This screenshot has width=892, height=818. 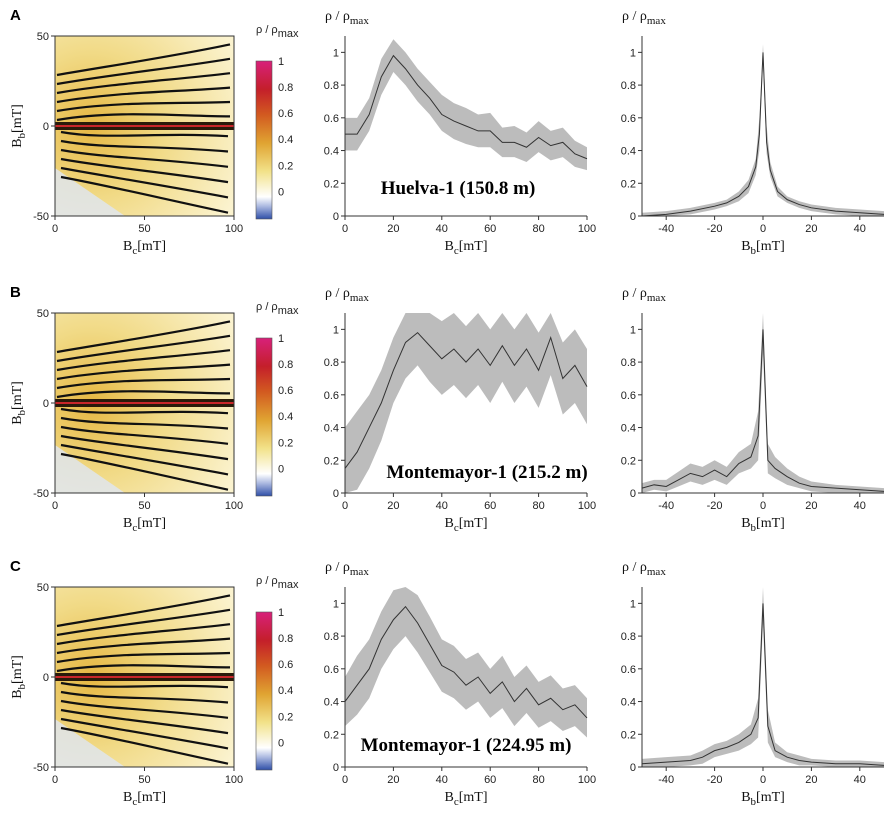 I want to click on sample-name: Montemayor-1 (224.95 m), so click(x=466, y=745).